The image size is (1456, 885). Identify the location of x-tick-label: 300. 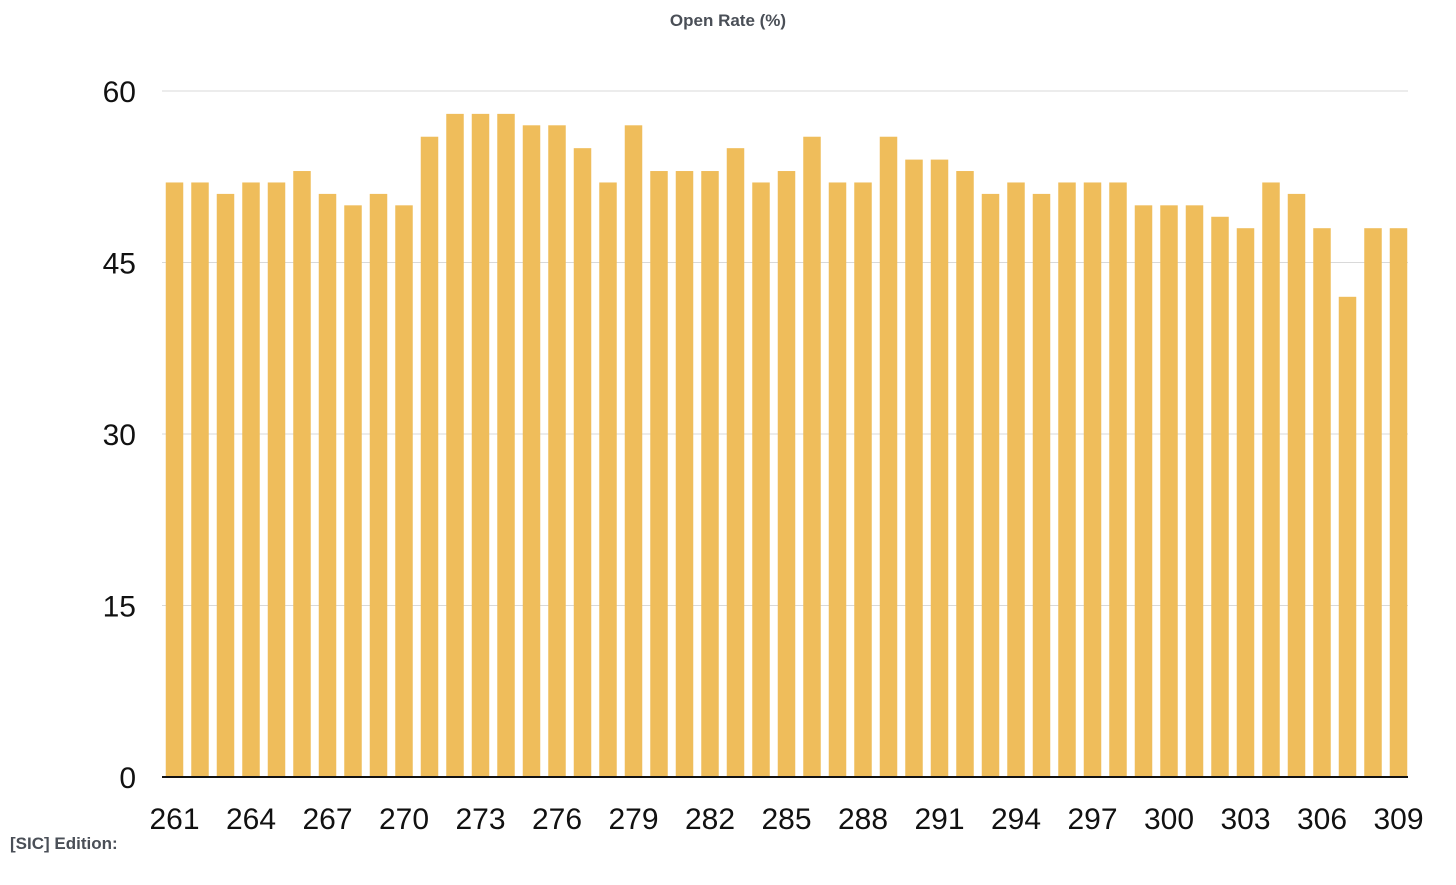
(1169, 819).